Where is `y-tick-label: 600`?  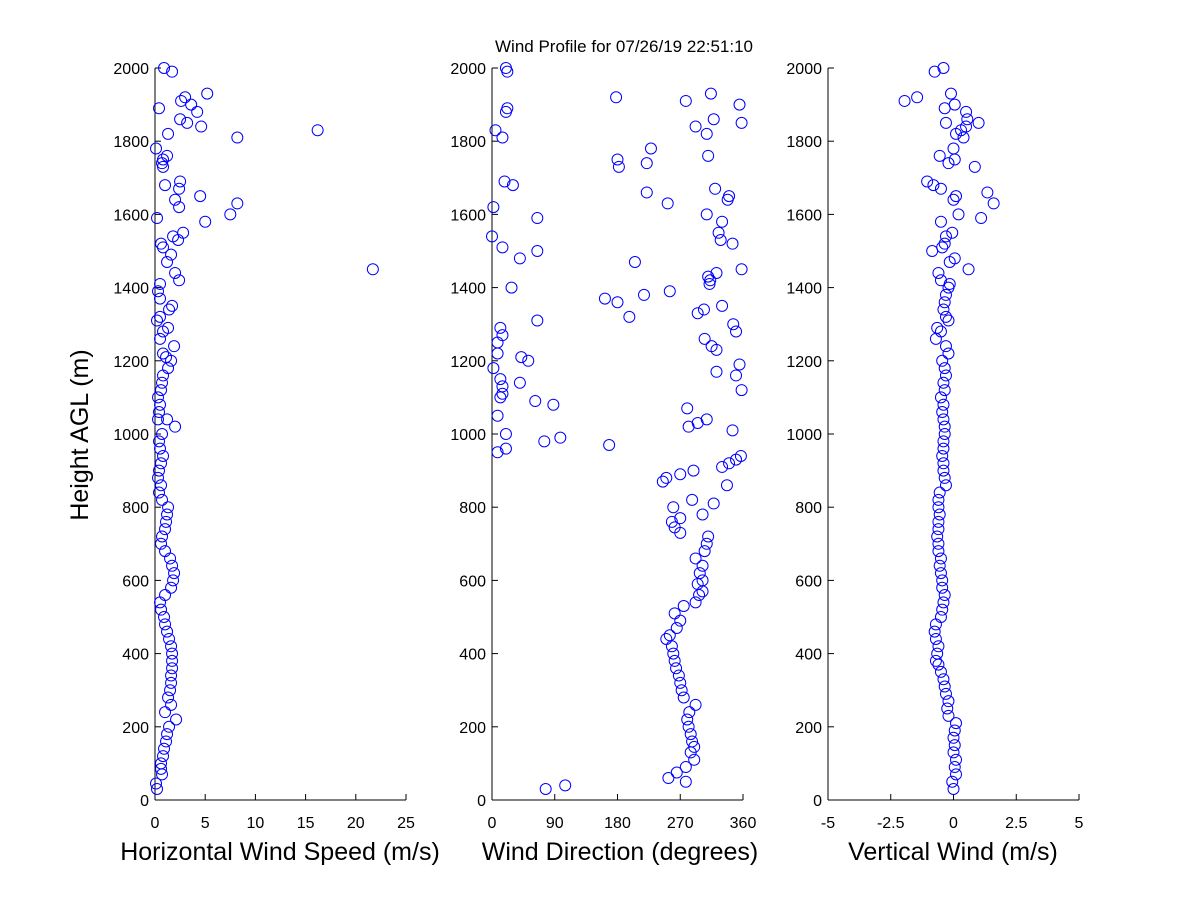
y-tick-label: 600 is located at coordinates (472, 581).